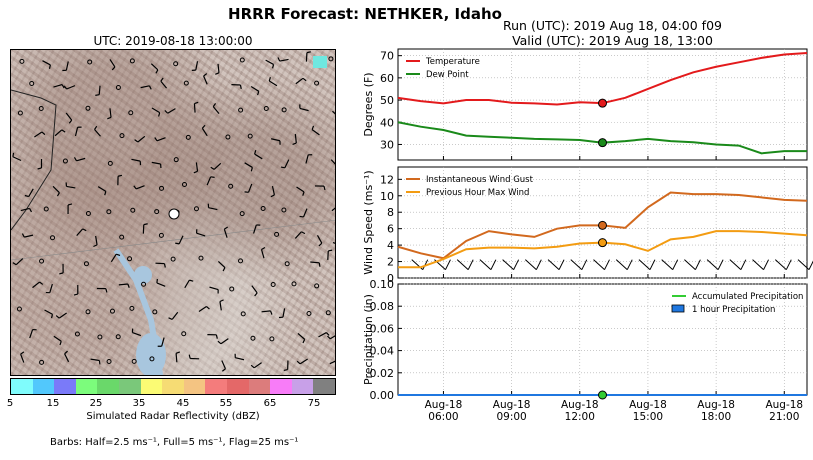 This screenshot has width=813, height=460. What do you see at coordinates (368, 339) in the screenshot?
I see `y-axis-label: Precipitation (in)` at bounding box center [368, 339].